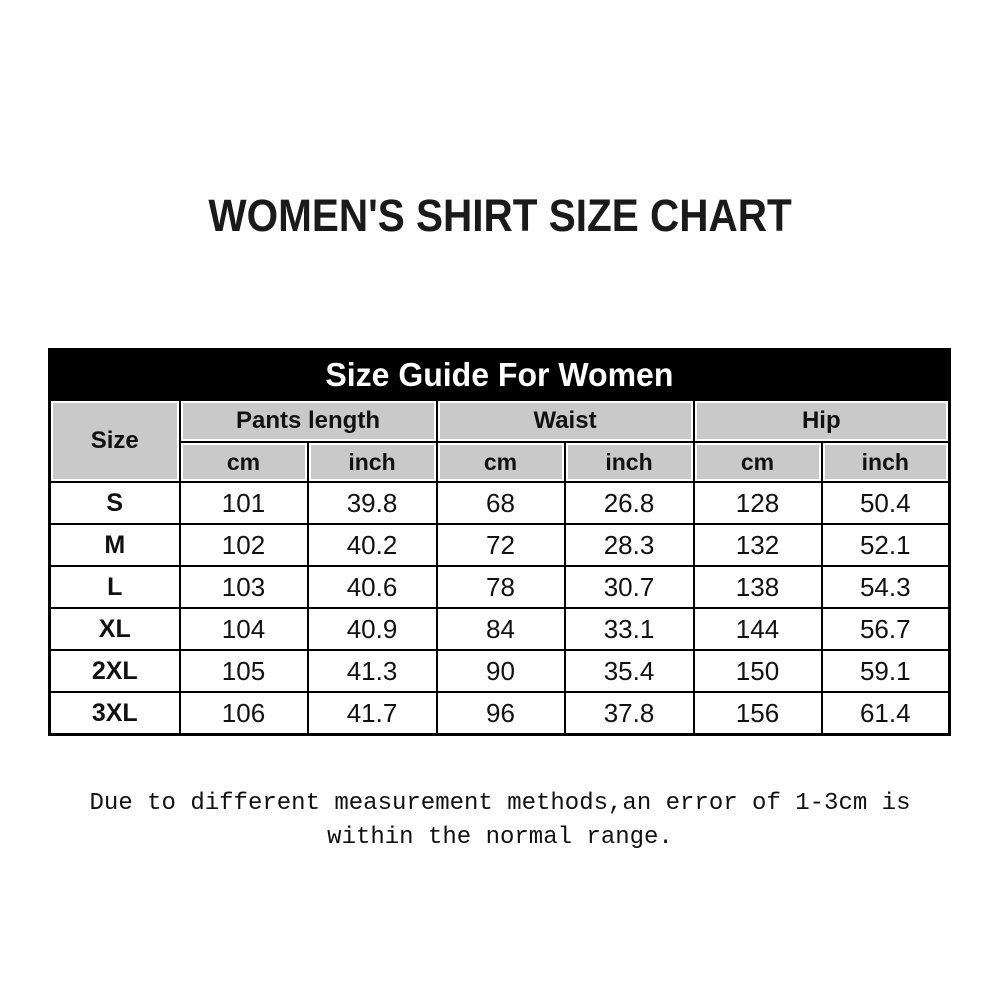  Describe the element at coordinates (565, 421) in the screenshot. I see `group-header-waist: Waist` at that location.